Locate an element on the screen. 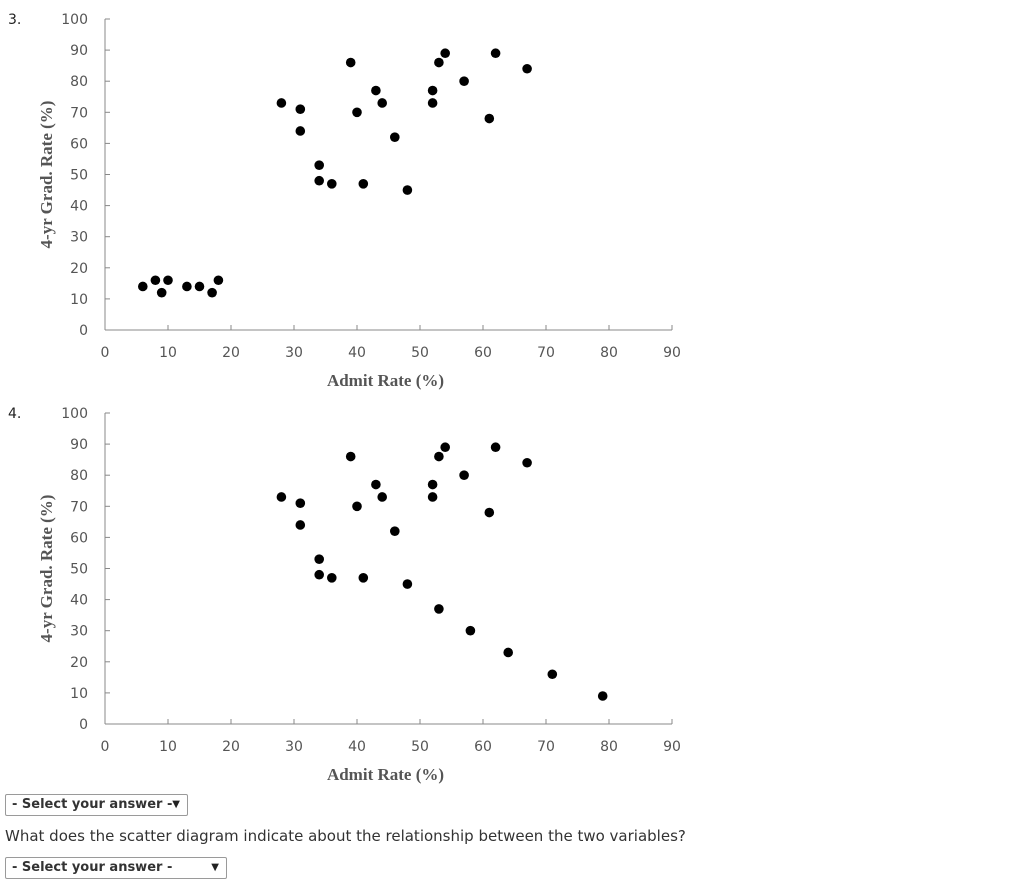 The height and width of the screenshot is (887, 1024). y-tick-label: 60 is located at coordinates (79, 144).